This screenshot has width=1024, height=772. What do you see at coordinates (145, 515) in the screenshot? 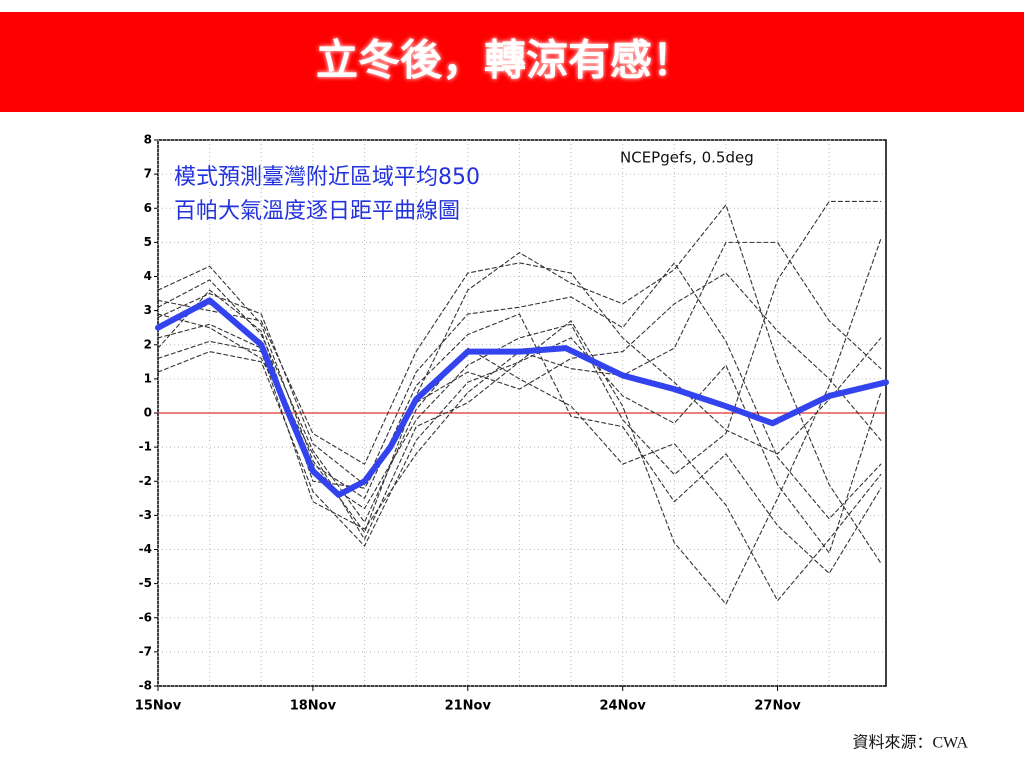
I see `y-tick-label: -3` at bounding box center [145, 515].